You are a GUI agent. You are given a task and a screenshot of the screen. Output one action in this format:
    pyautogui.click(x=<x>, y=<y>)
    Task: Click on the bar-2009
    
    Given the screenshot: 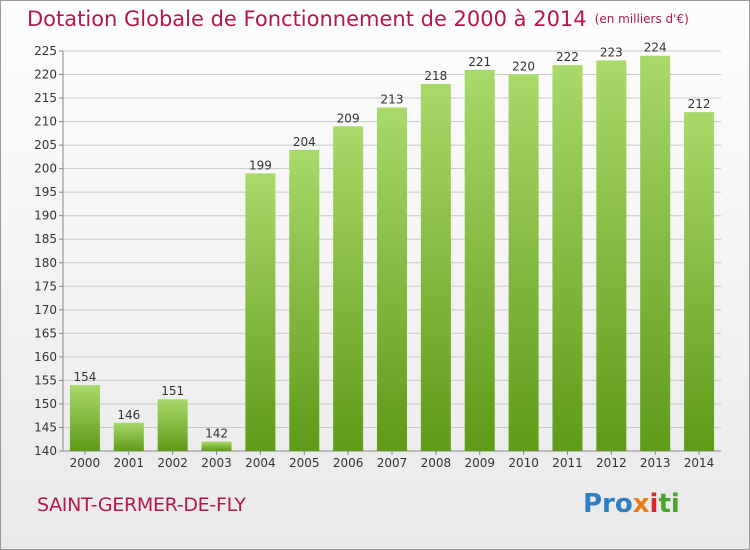 What is the action you would take?
    pyautogui.click(x=479, y=260)
    